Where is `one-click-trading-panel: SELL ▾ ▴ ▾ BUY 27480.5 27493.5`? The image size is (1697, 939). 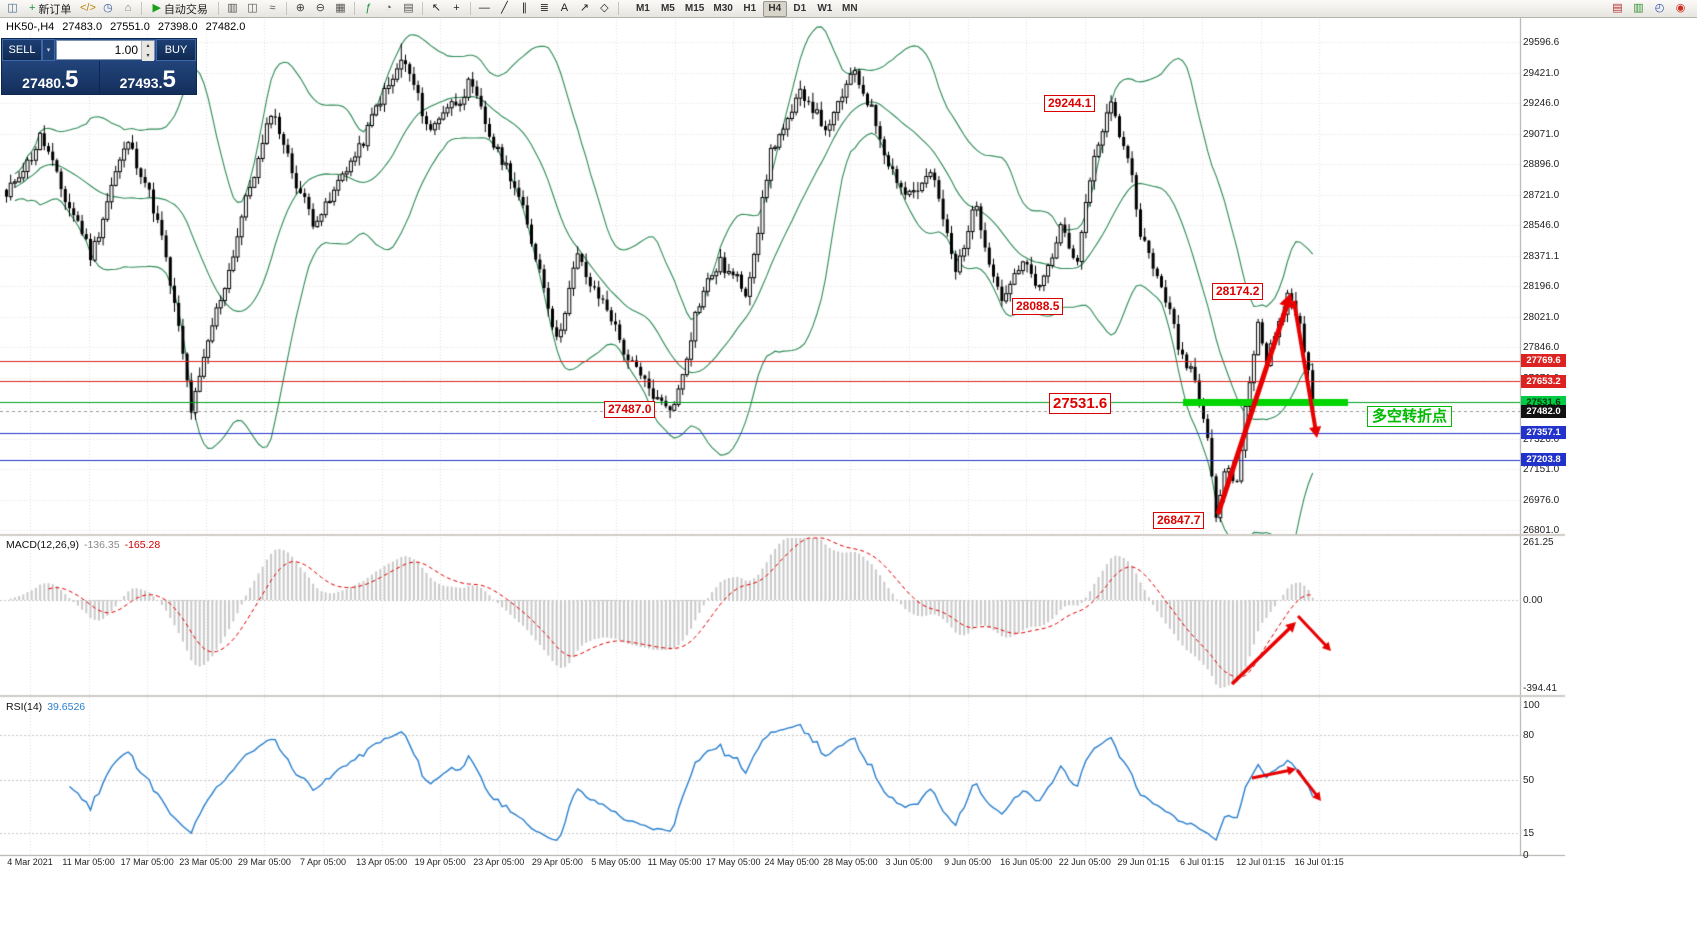
one-click-trading-panel: SELL ▾ ▴ ▾ BUY 27480.5 27493.5 is located at coordinates (99, 66).